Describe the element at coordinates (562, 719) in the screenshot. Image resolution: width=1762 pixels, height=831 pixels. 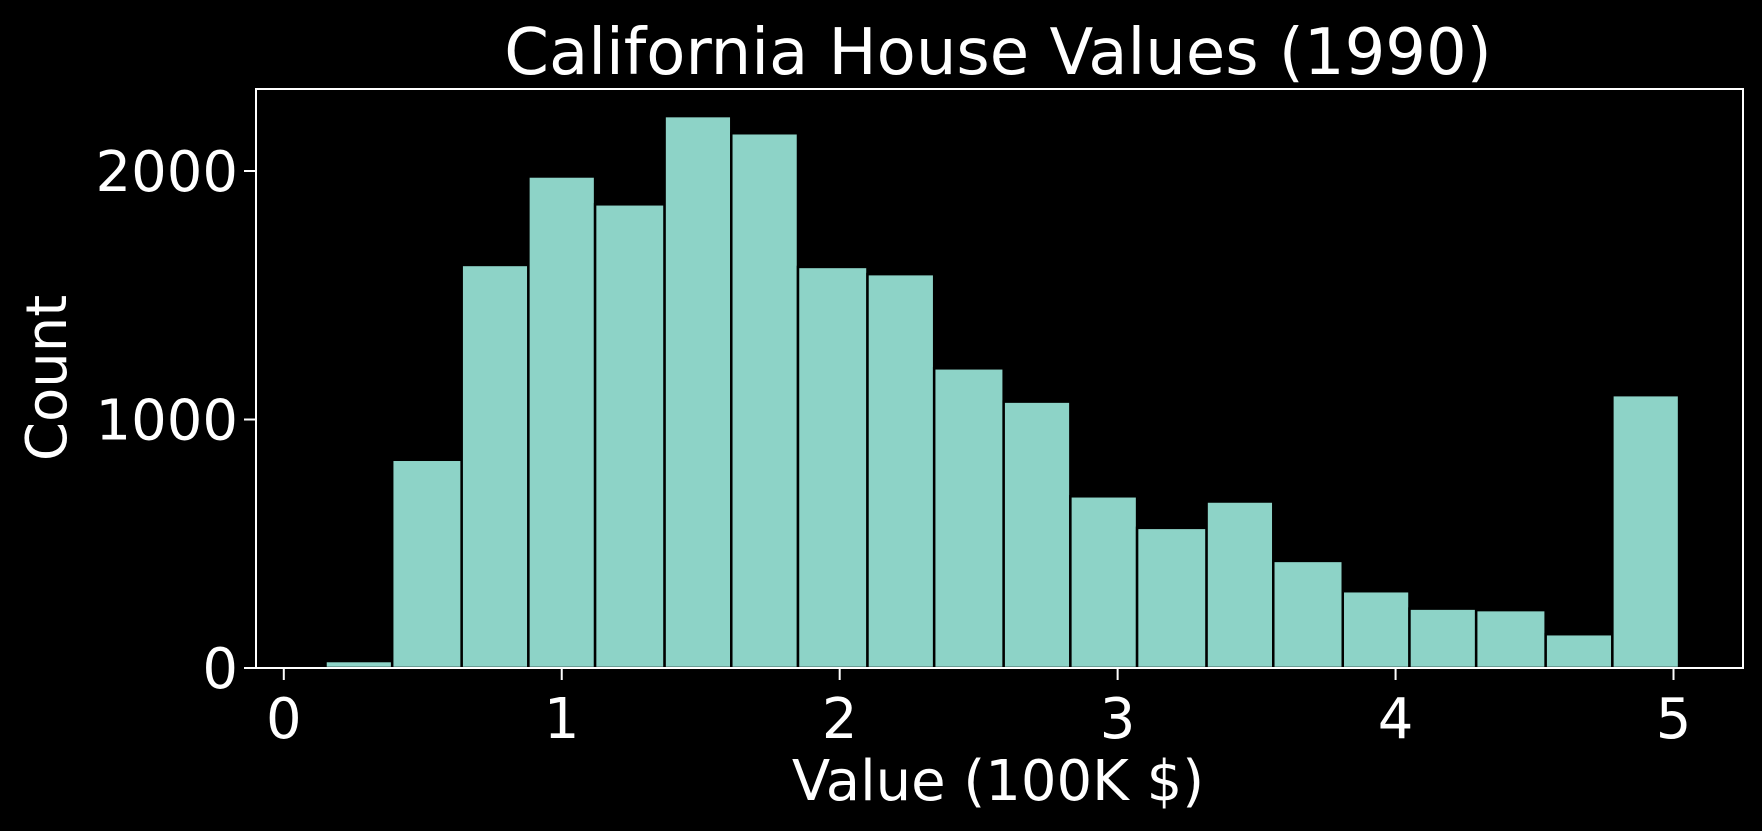
I see `x-tick-label: 1` at that location.